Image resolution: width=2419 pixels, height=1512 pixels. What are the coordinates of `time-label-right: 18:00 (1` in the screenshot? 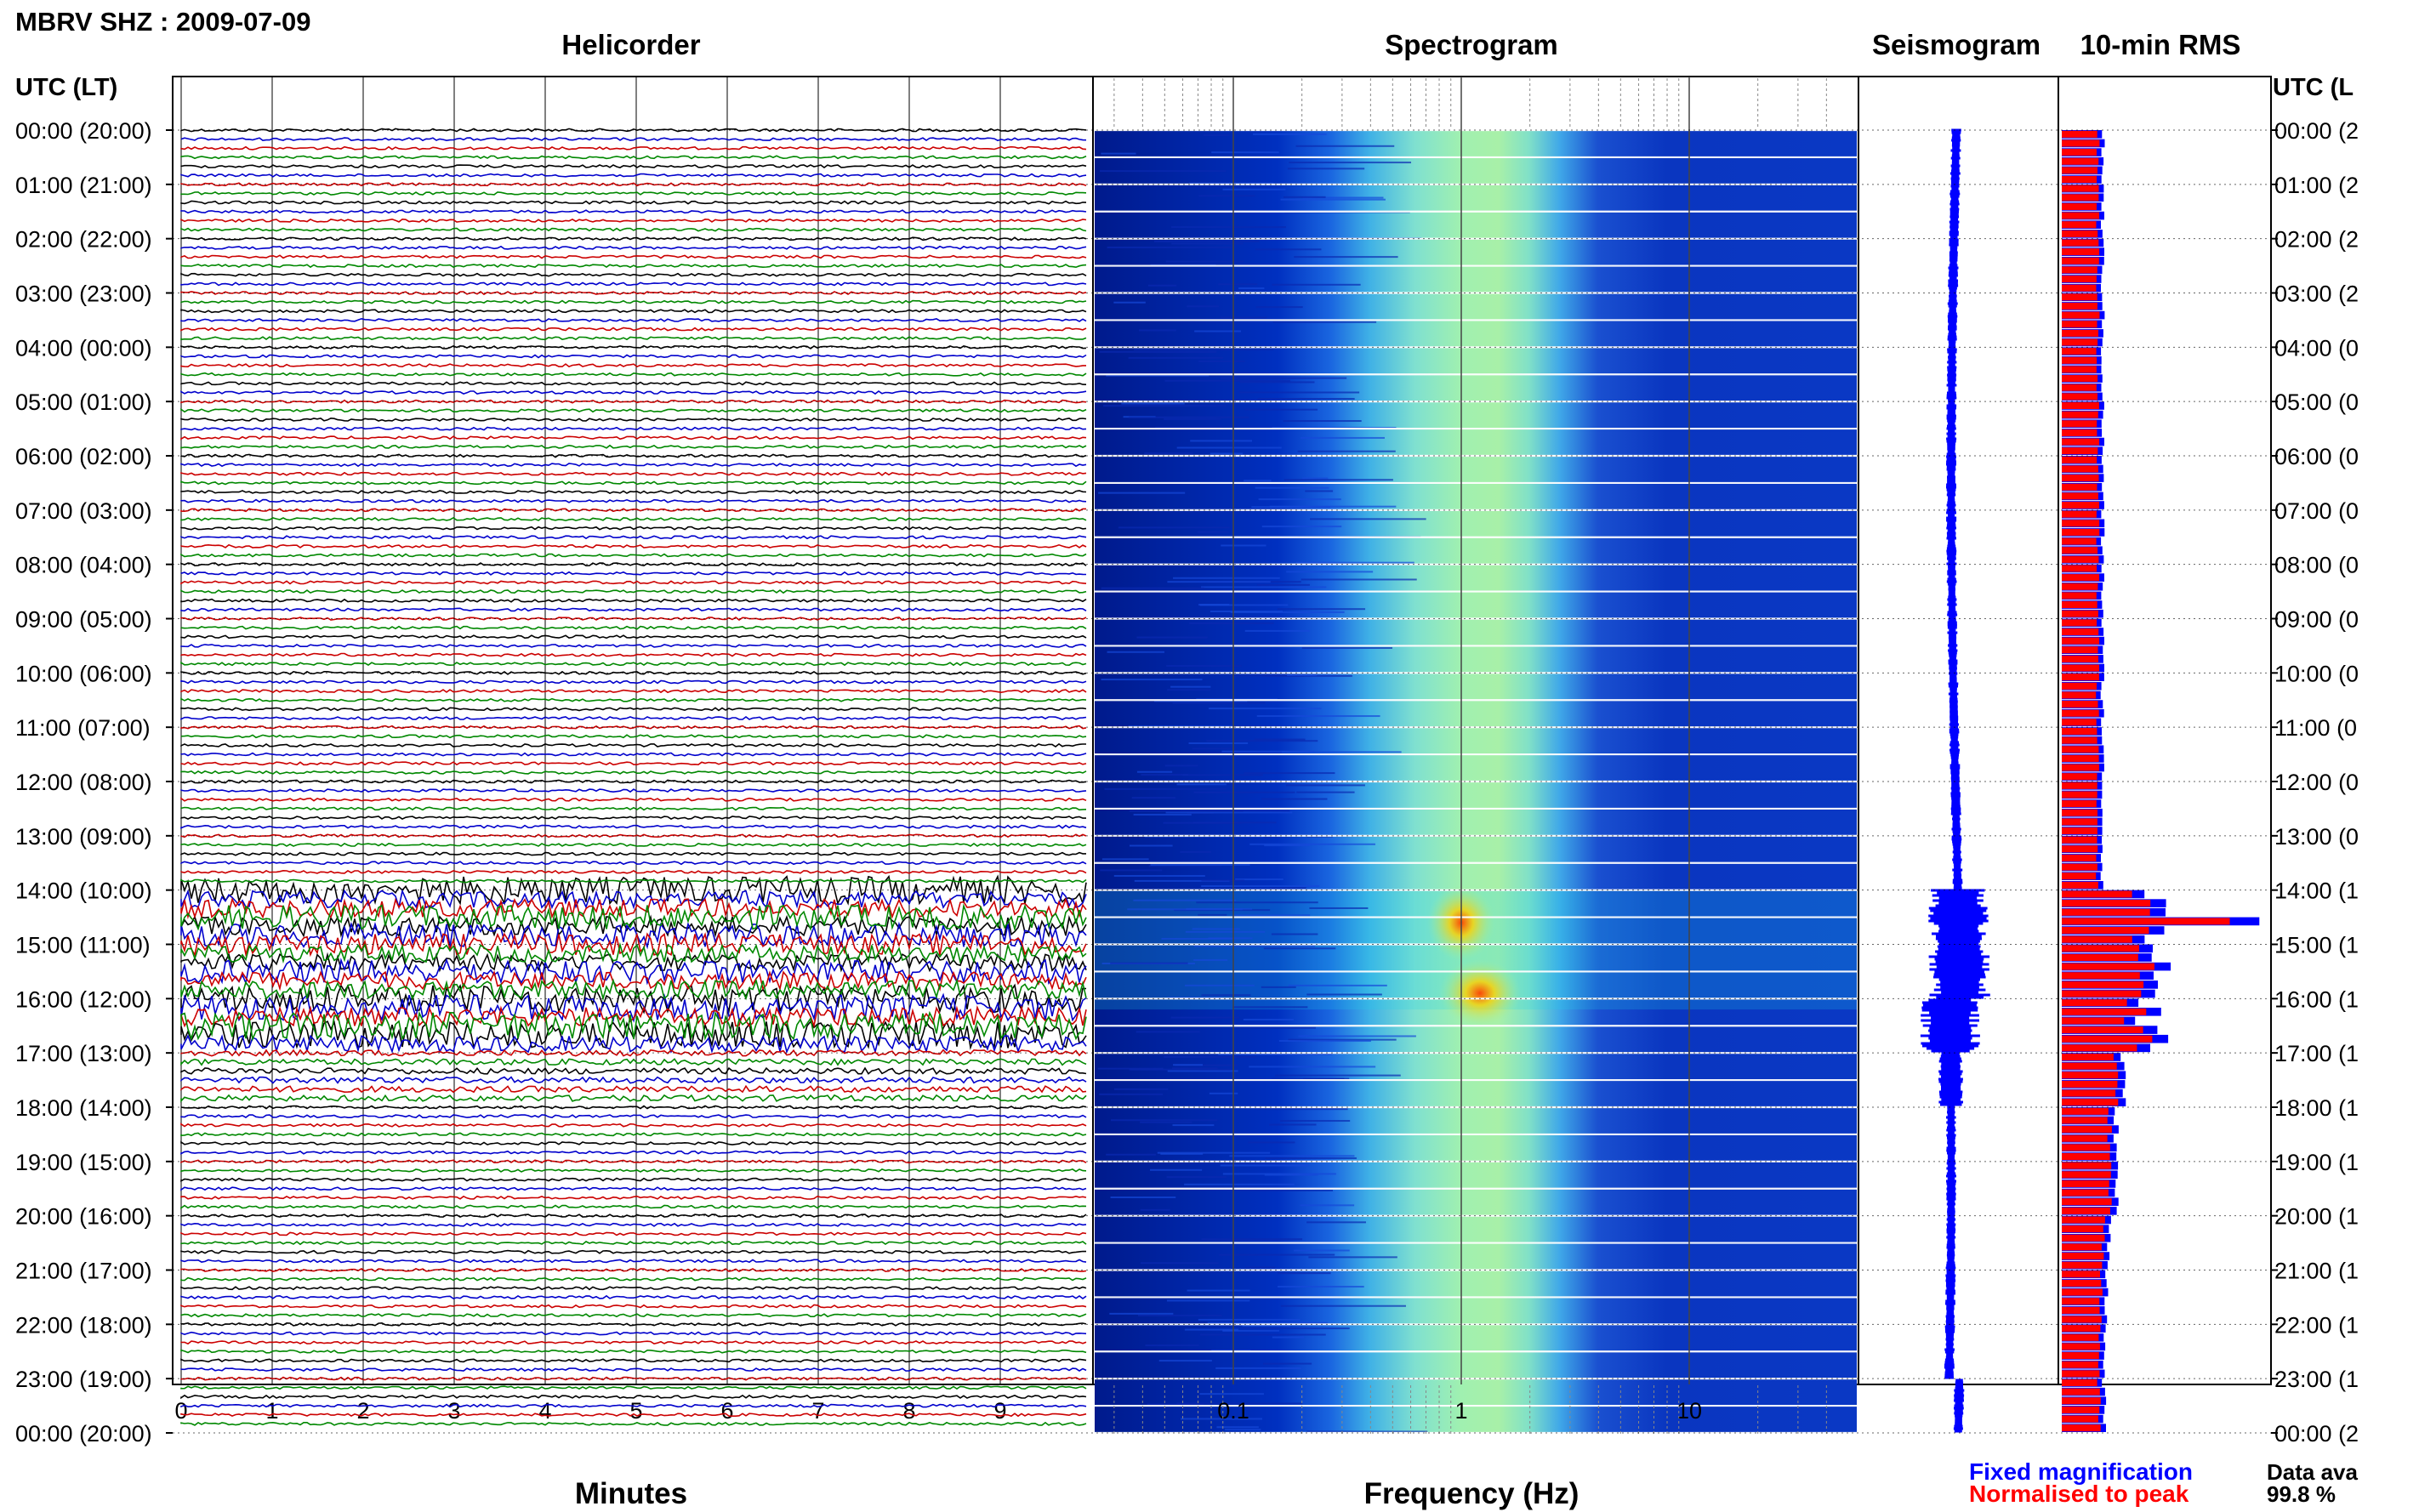 It's located at (2316, 1108).